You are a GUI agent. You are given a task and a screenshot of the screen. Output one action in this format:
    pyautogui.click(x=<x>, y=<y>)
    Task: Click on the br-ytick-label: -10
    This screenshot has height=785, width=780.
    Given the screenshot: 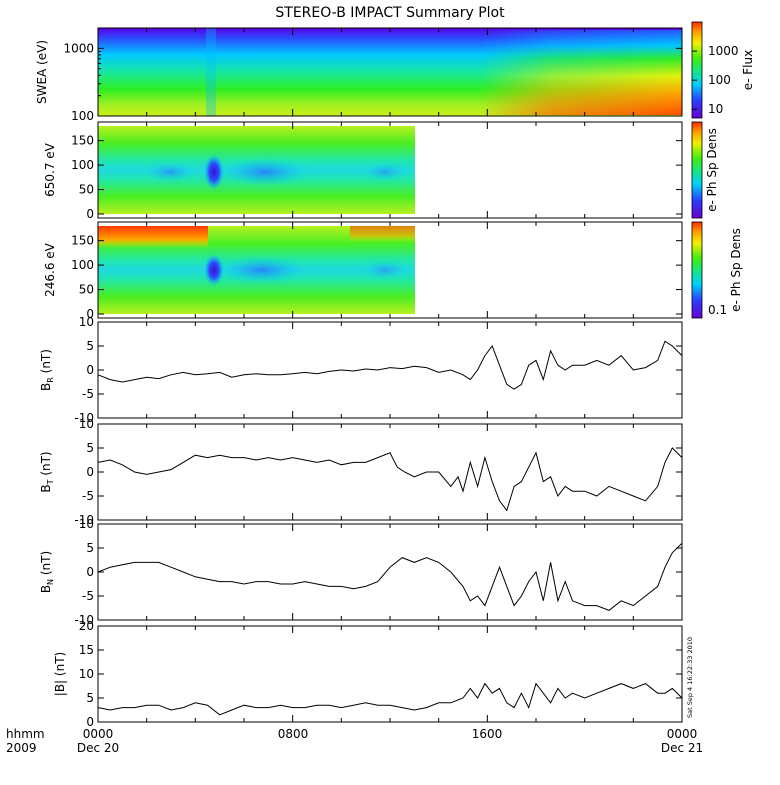 What is the action you would take?
    pyautogui.click(x=84, y=418)
    